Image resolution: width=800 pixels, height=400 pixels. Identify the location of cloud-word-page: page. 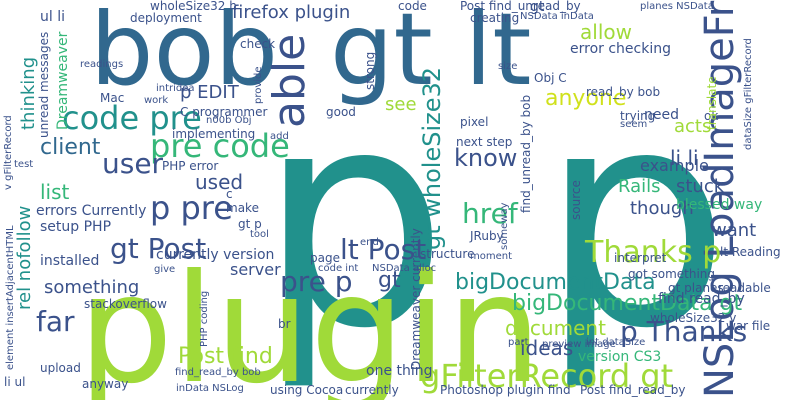
(325, 258).